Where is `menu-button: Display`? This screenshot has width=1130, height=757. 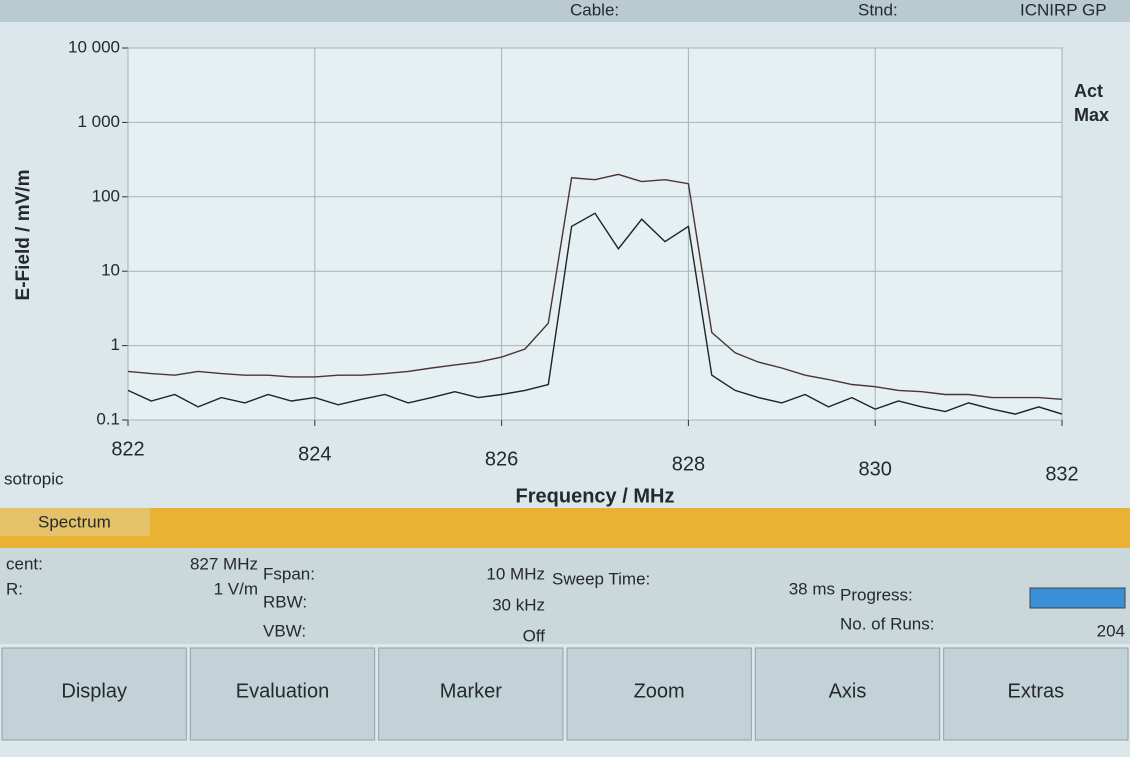 menu-button: Display is located at coordinates (94, 694).